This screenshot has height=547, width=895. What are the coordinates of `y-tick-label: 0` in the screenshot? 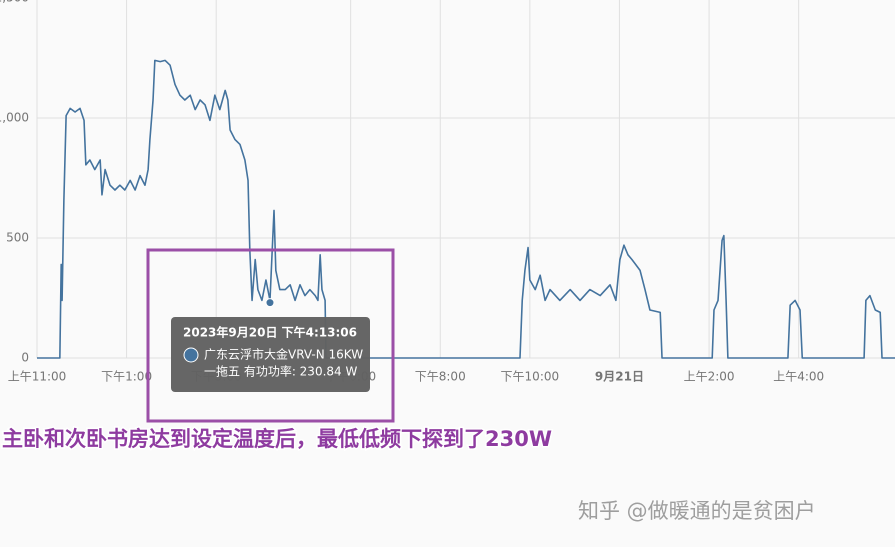 It's located at (25, 358).